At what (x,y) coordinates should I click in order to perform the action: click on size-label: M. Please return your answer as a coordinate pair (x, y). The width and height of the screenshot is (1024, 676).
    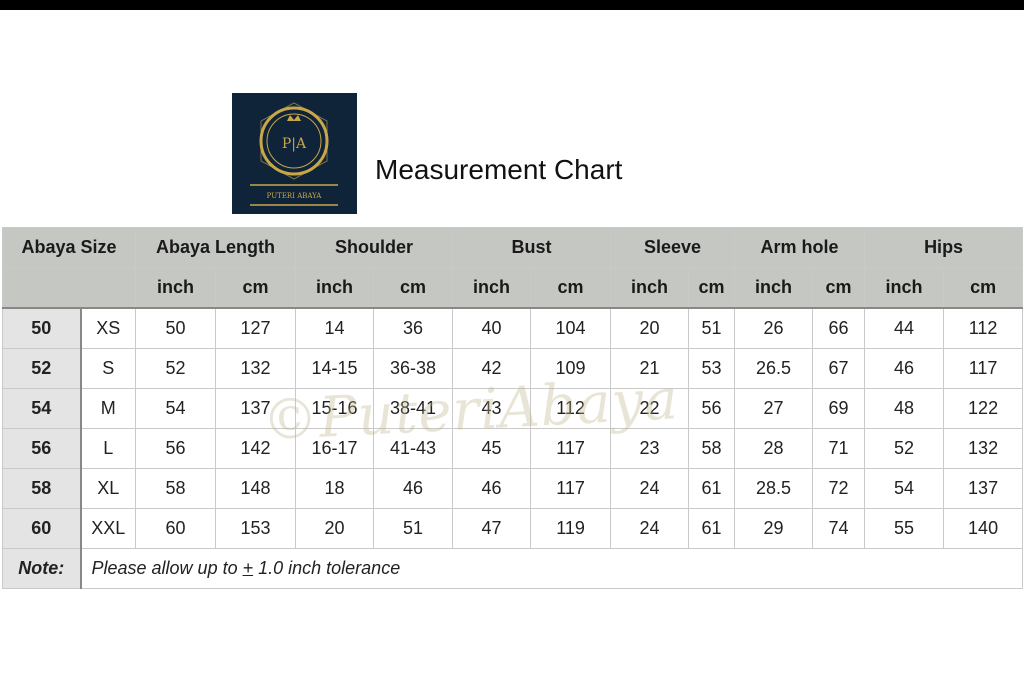
    Looking at the image, I should click on (108, 408).